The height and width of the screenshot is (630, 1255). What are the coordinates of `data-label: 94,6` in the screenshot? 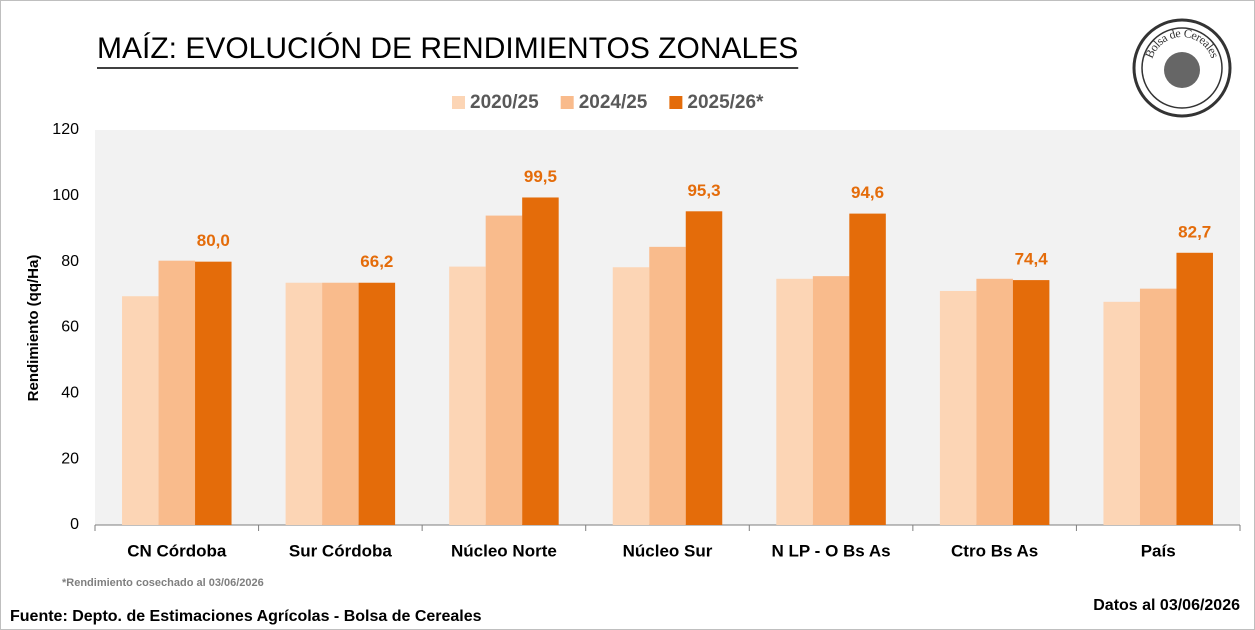 It's located at (867, 192).